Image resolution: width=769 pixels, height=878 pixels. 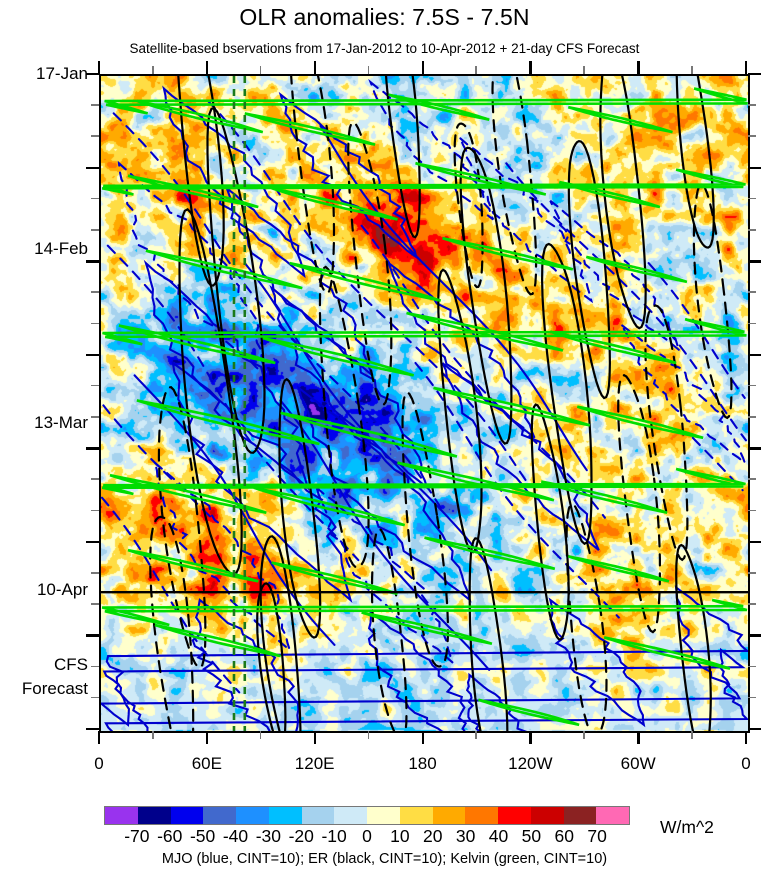 I want to click on colorbar-tick-label: 10, so click(x=400, y=836).